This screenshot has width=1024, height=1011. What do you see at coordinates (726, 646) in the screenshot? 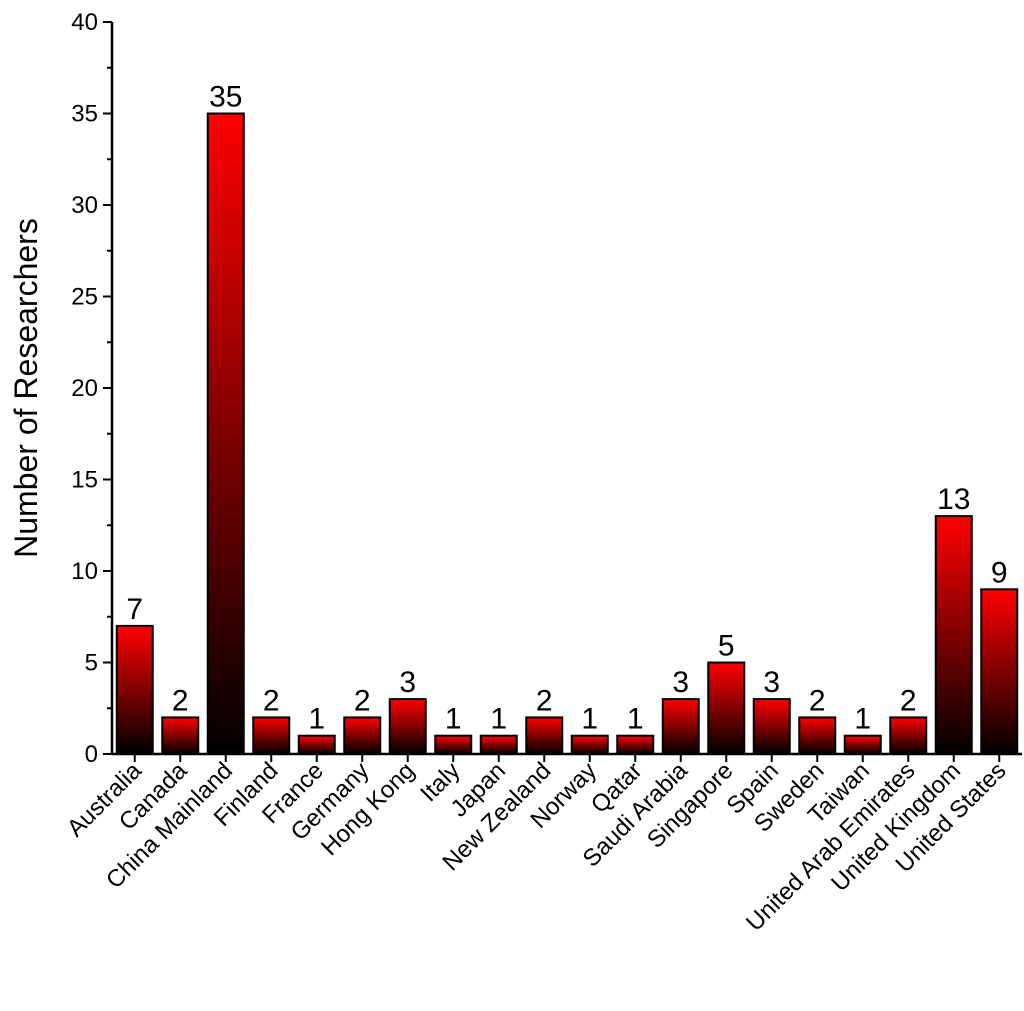
I see `data-label: 5` at bounding box center [726, 646].